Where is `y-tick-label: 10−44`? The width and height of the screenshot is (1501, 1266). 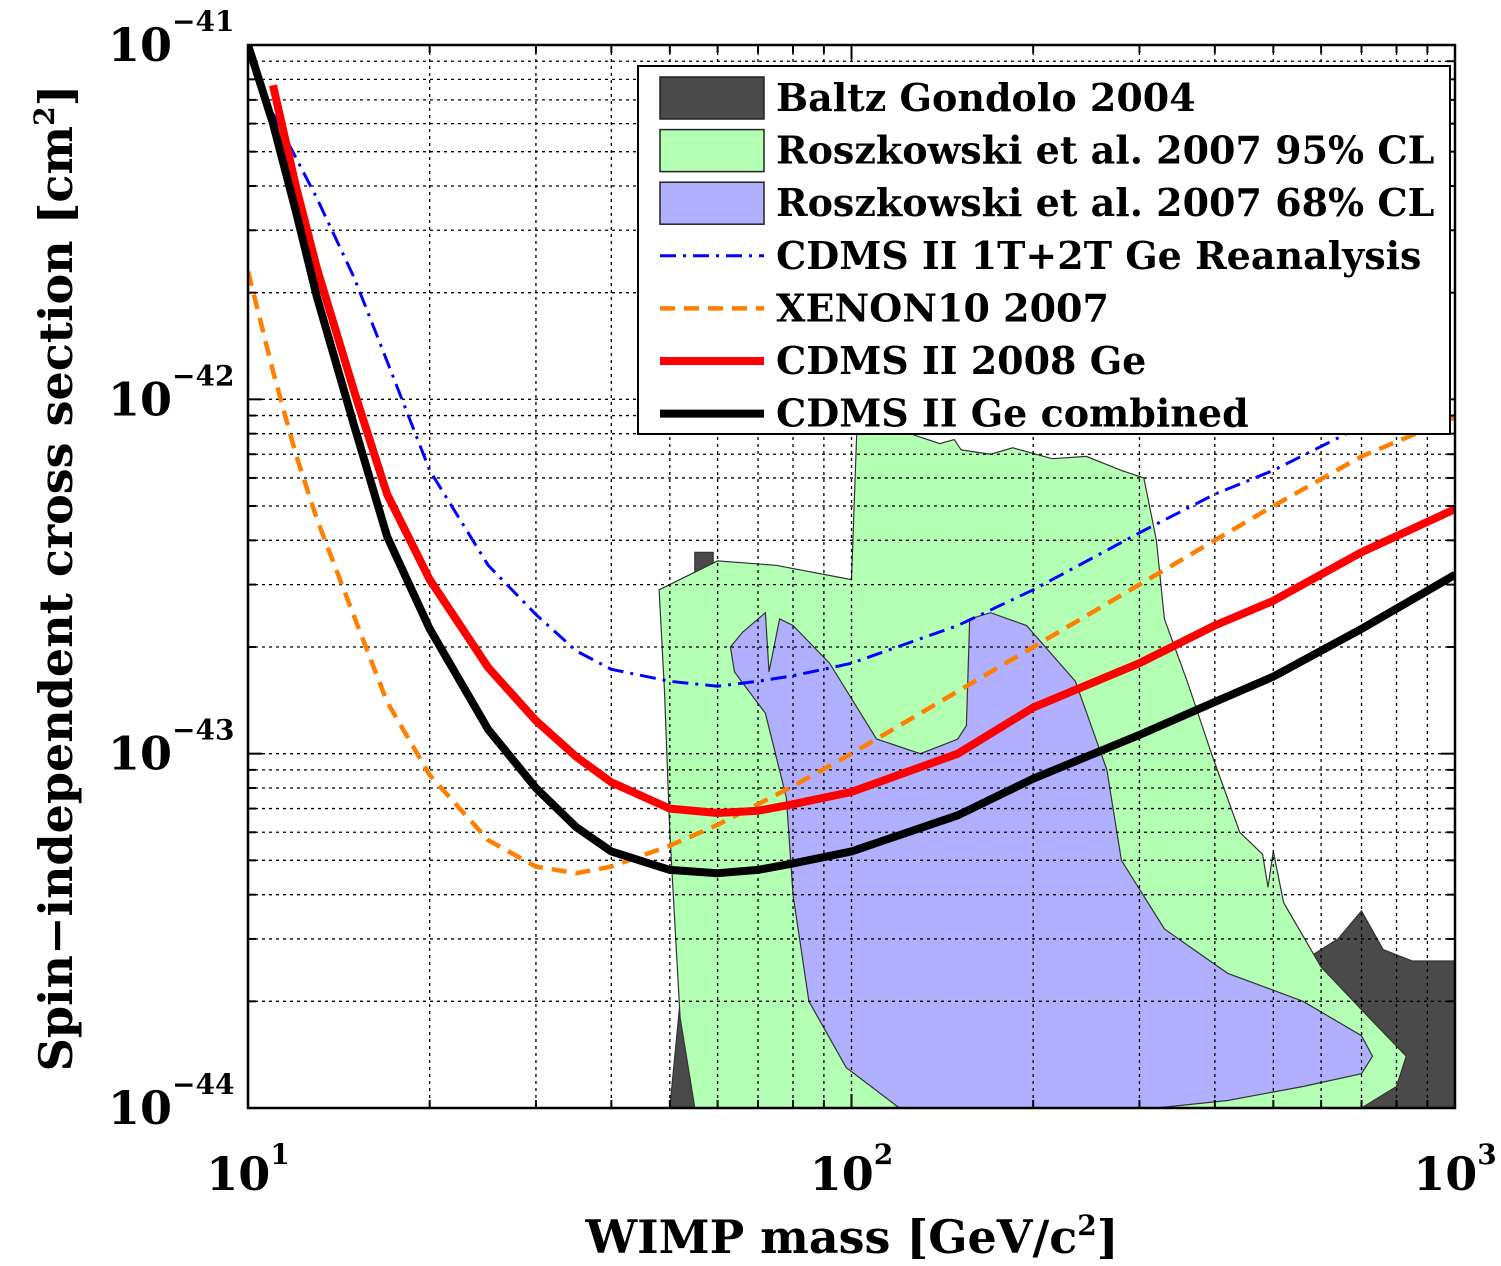 y-tick-label: 10−44 is located at coordinates (171, 1101).